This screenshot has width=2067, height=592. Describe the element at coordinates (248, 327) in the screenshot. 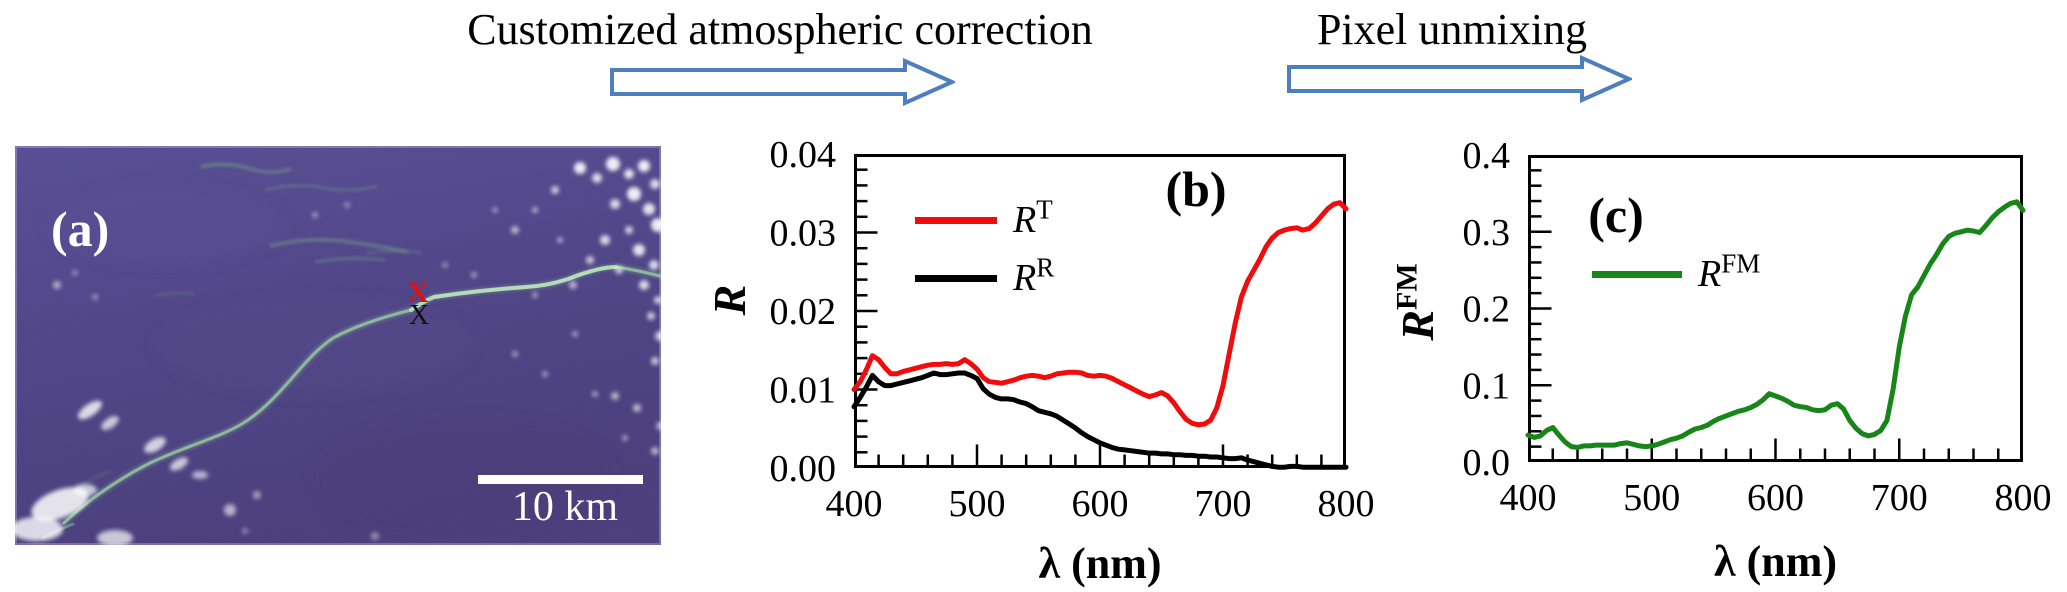

I see `algae-streaks` at that location.